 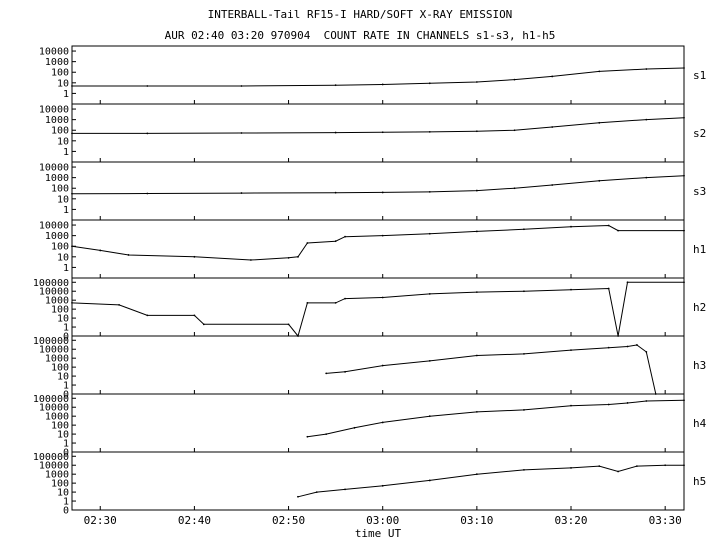 What do you see at coordinates (699, 191) in the screenshot?
I see `channel-label-s3: s3` at bounding box center [699, 191].